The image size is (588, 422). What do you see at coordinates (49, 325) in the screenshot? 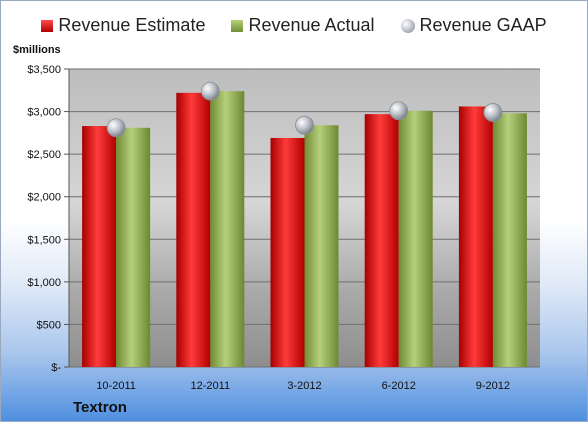
I see `y-tick-label: $500` at bounding box center [49, 325].